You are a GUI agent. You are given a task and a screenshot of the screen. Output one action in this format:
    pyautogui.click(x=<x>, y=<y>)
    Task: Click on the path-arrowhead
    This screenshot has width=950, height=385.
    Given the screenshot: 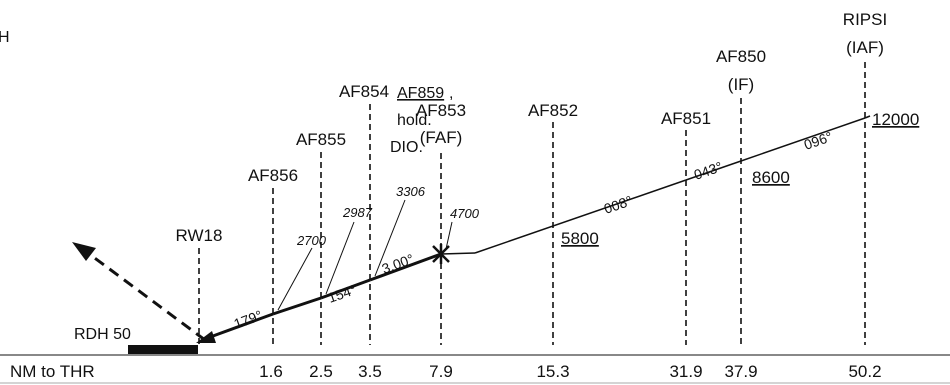 What is the action you would take?
    pyautogui.click(x=206, y=337)
    